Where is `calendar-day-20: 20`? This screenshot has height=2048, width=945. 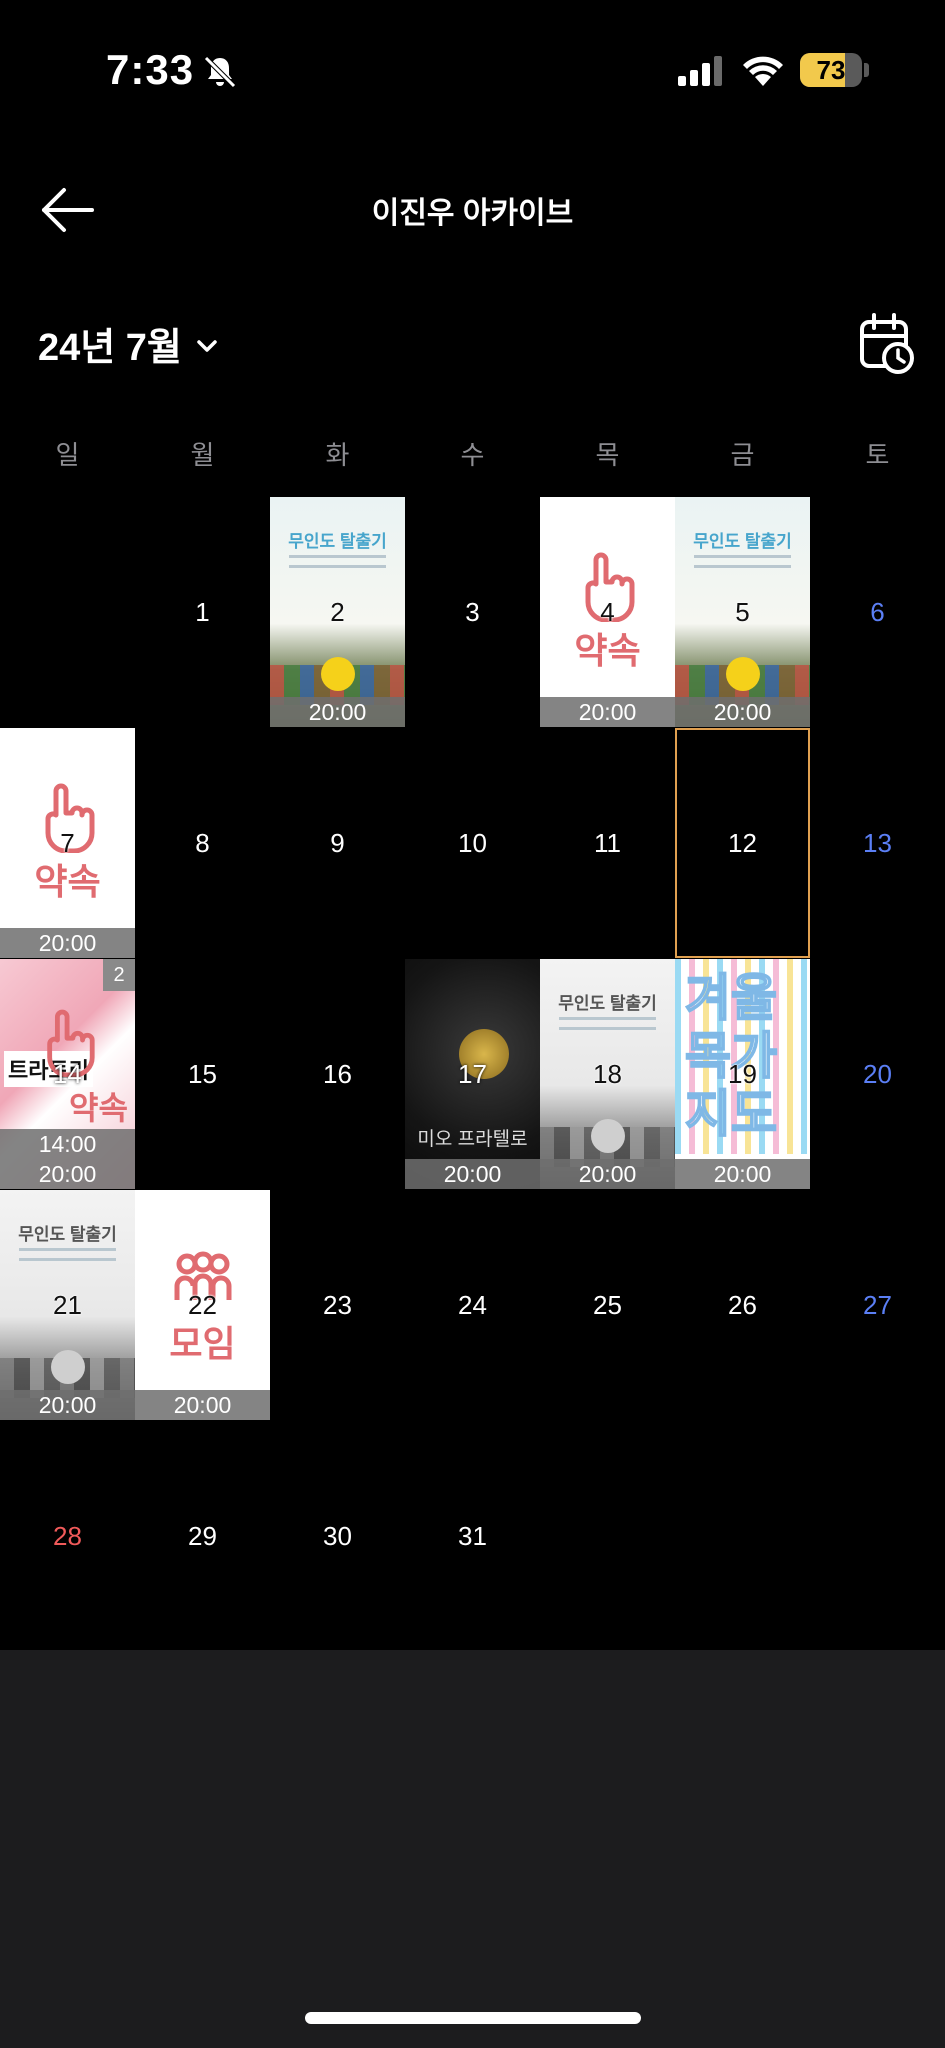 calendar-day-20: 20 is located at coordinates (877, 1074).